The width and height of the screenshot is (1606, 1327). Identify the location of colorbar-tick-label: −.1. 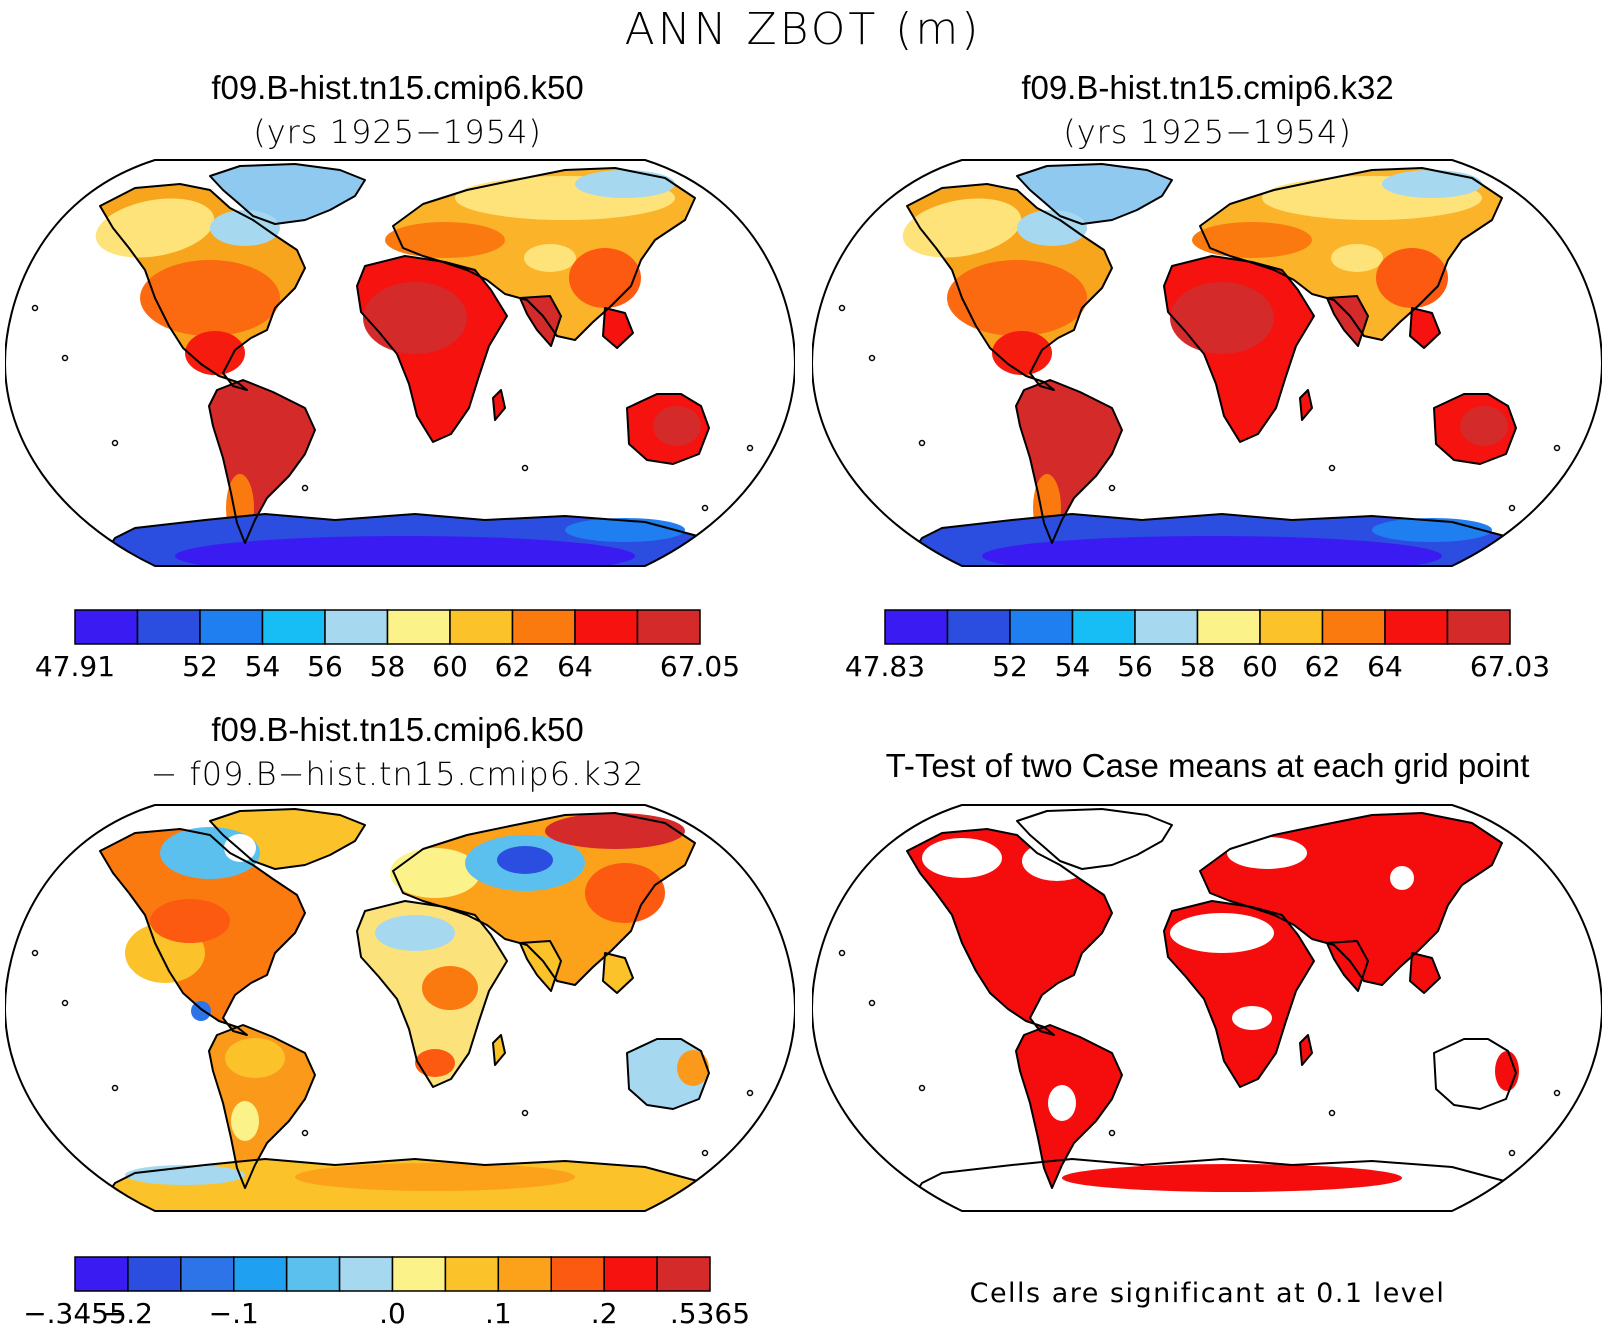
(234, 1312).